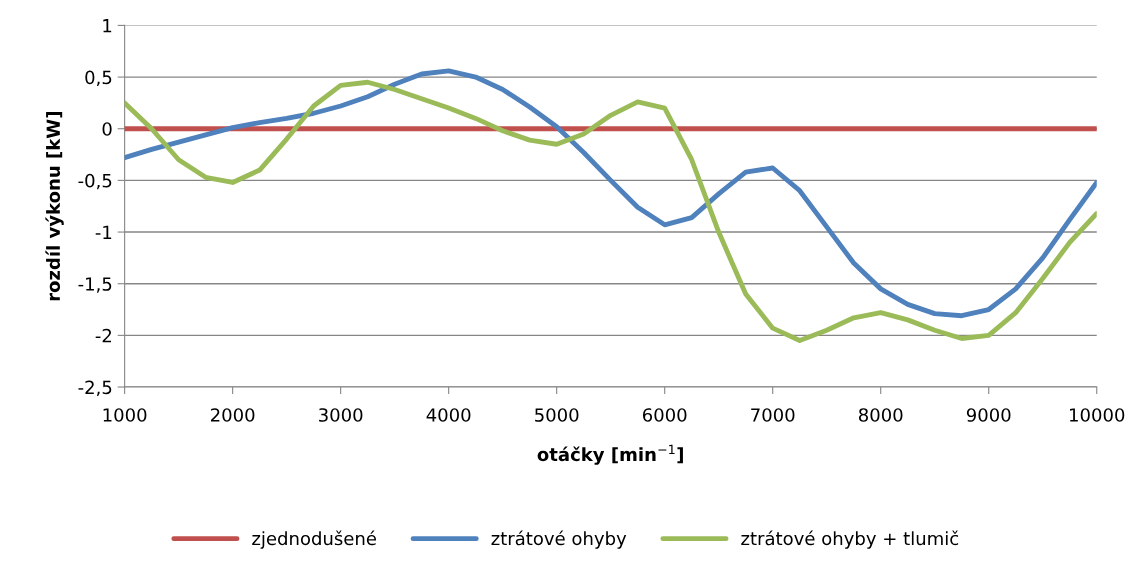  Describe the element at coordinates (54, 206) in the screenshot. I see `y-axis-title: rozdíl výkonu [kW]` at that location.